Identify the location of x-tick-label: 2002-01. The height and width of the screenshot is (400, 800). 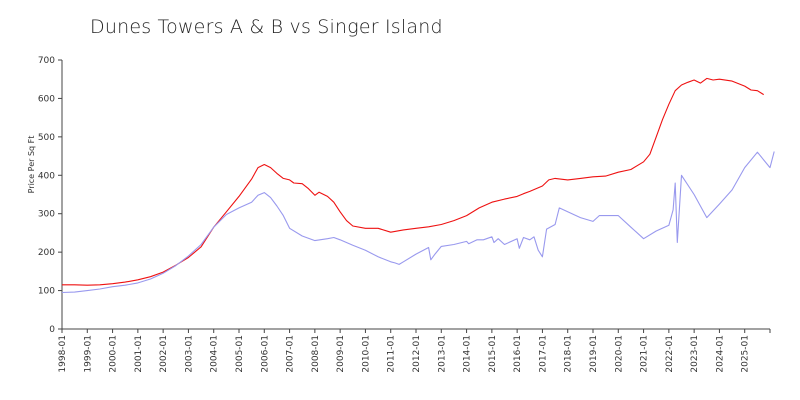
(164, 354).